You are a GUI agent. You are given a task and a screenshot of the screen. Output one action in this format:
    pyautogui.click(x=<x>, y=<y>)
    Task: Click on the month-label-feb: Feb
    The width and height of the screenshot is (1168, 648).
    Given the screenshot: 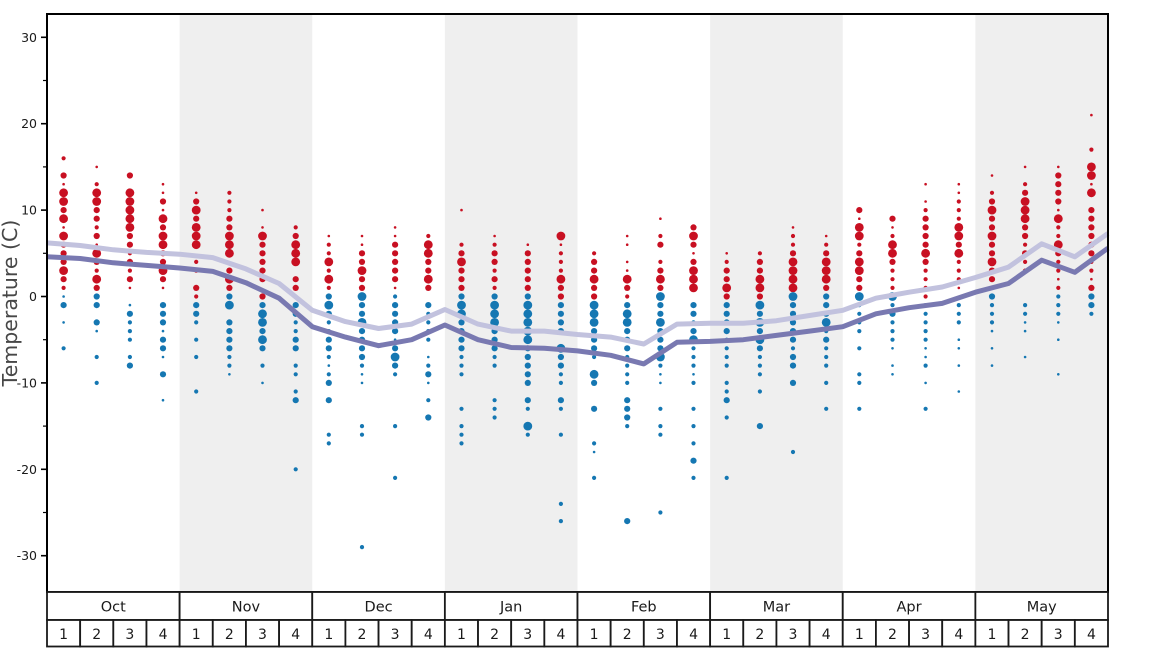 What is the action you would take?
    pyautogui.click(x=644, y=608)
    